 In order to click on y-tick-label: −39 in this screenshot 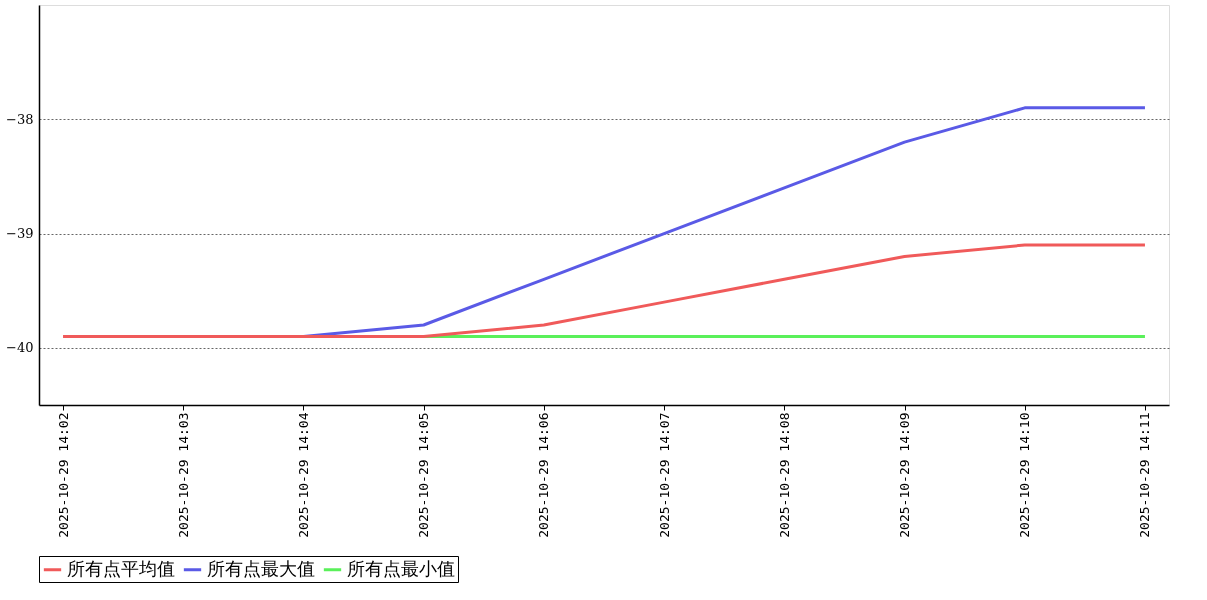, I will do `click(20, 234)`.